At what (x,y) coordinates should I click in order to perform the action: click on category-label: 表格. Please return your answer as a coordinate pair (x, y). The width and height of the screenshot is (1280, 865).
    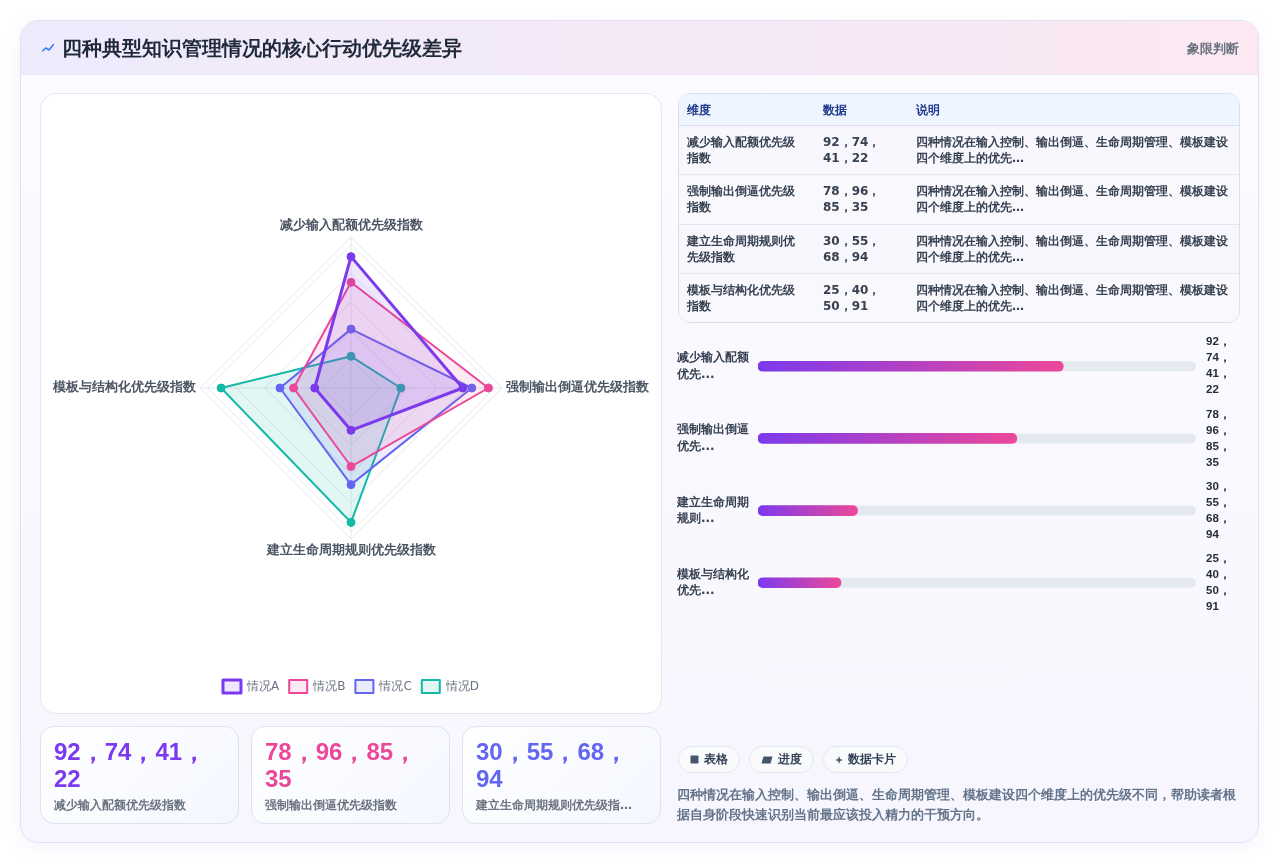
    Looking at the image, I should click on (716, 759).